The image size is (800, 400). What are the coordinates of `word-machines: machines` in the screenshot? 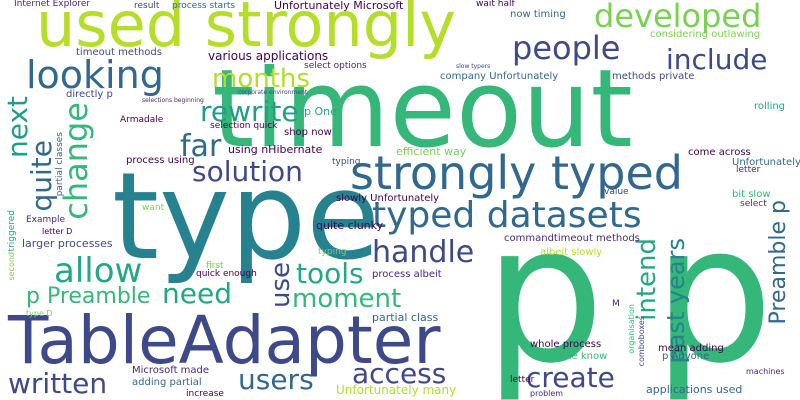 It's located at (765, 371).